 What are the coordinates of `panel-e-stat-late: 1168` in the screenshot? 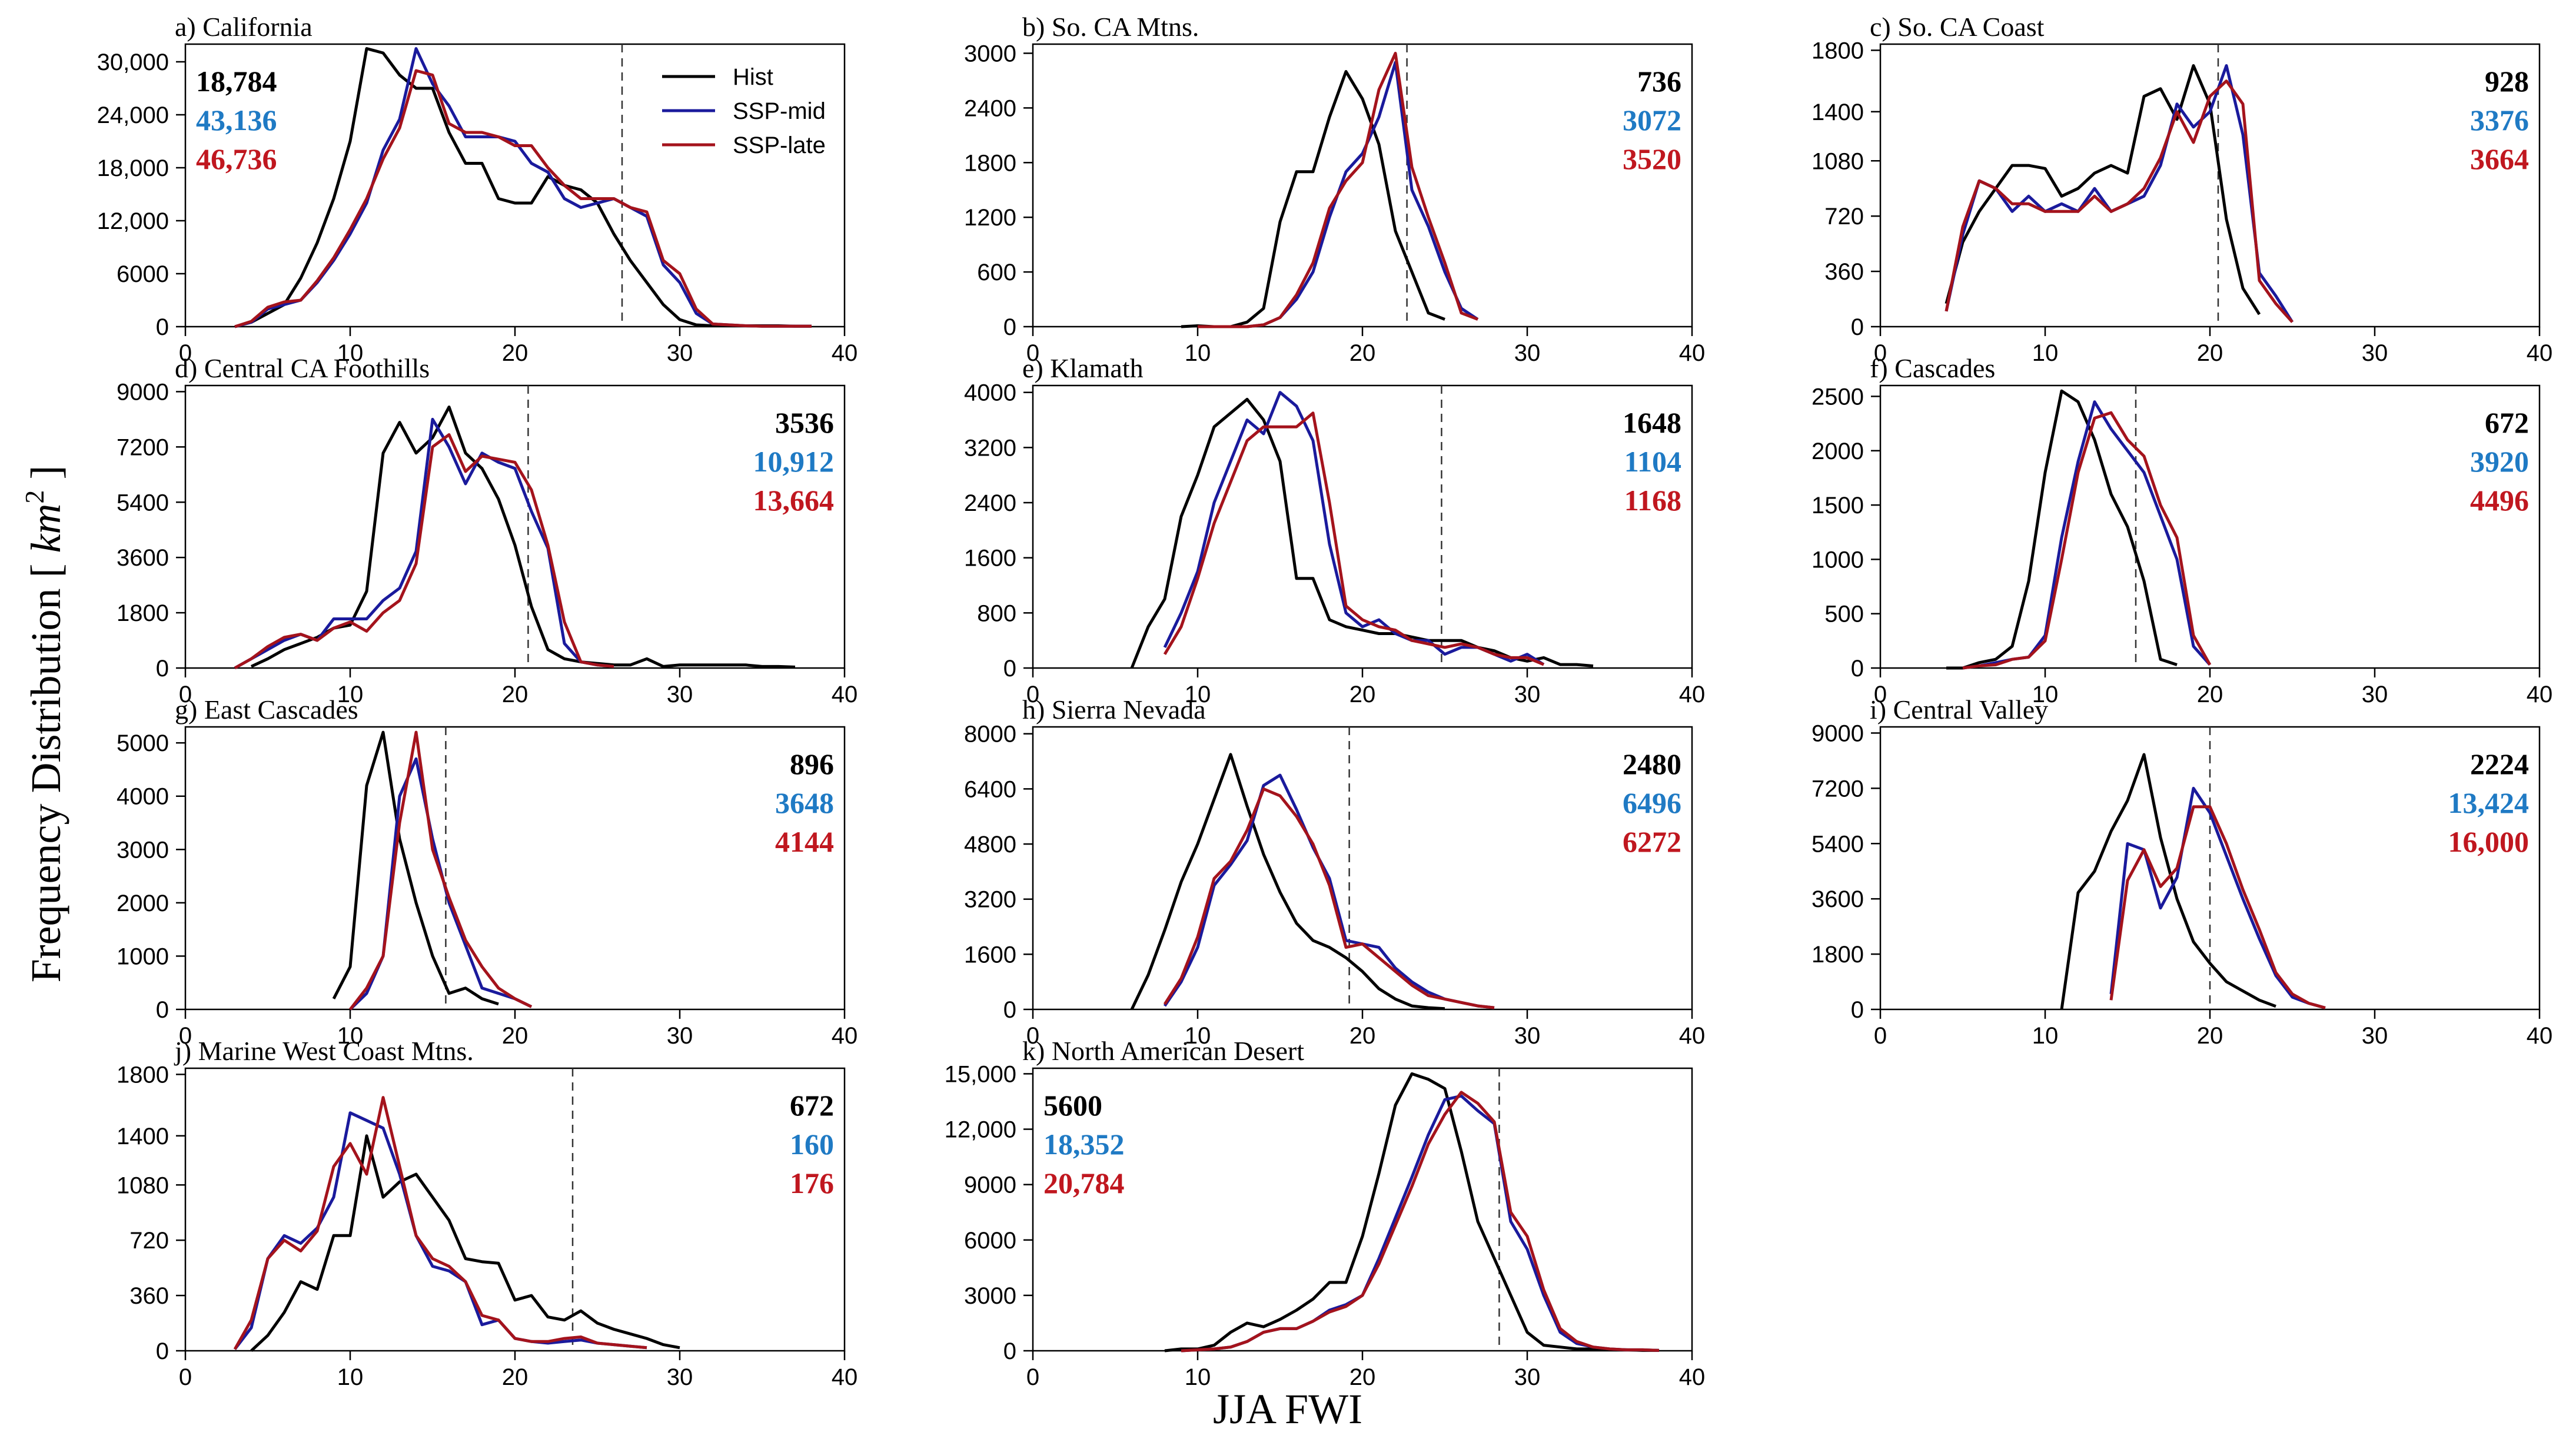 It's located at (1652, 500).